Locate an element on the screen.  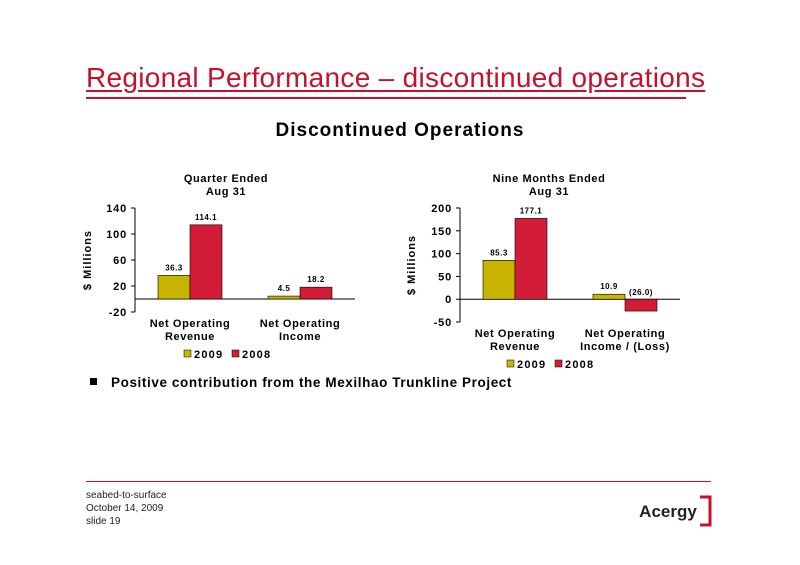
category-label-line2: Income / (Loss) is located at coordinates (625, 347).